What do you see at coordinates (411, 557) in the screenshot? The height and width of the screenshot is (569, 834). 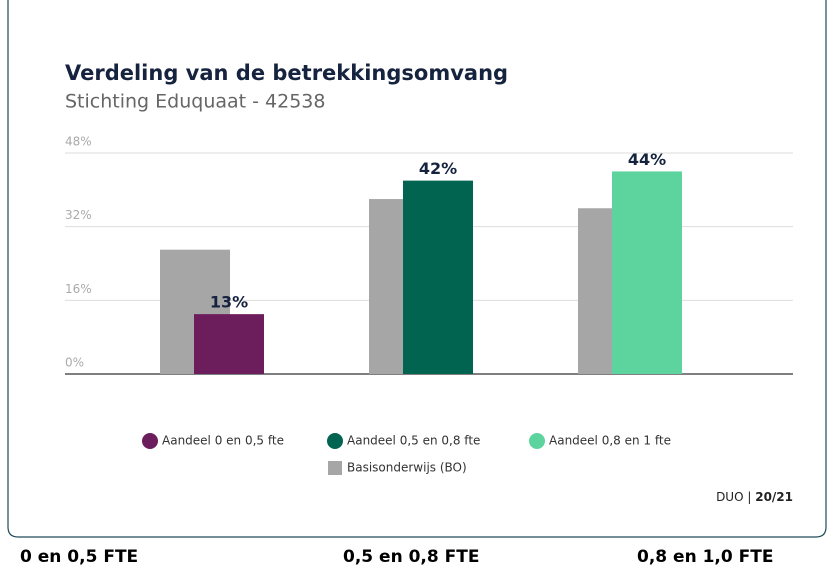 I see `caption: 0,5 en 0,8 FTE` at bounding box center [411, 557].